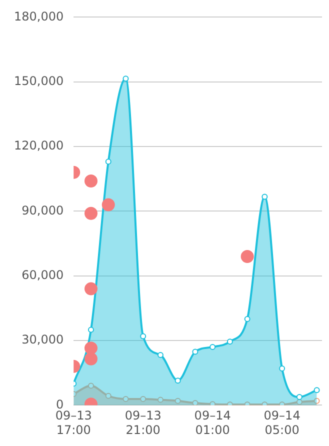 The width and height of the screenshot is (329, 446). I want to click on y-tick-label: 90,000, so click(43, 210).